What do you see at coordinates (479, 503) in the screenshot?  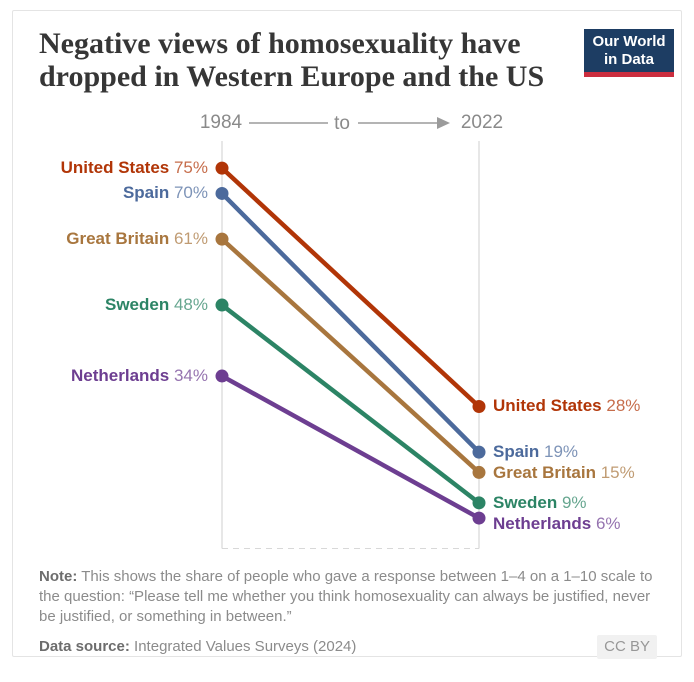 I see `end-dot-sweden` at bounding box center [479, 503].